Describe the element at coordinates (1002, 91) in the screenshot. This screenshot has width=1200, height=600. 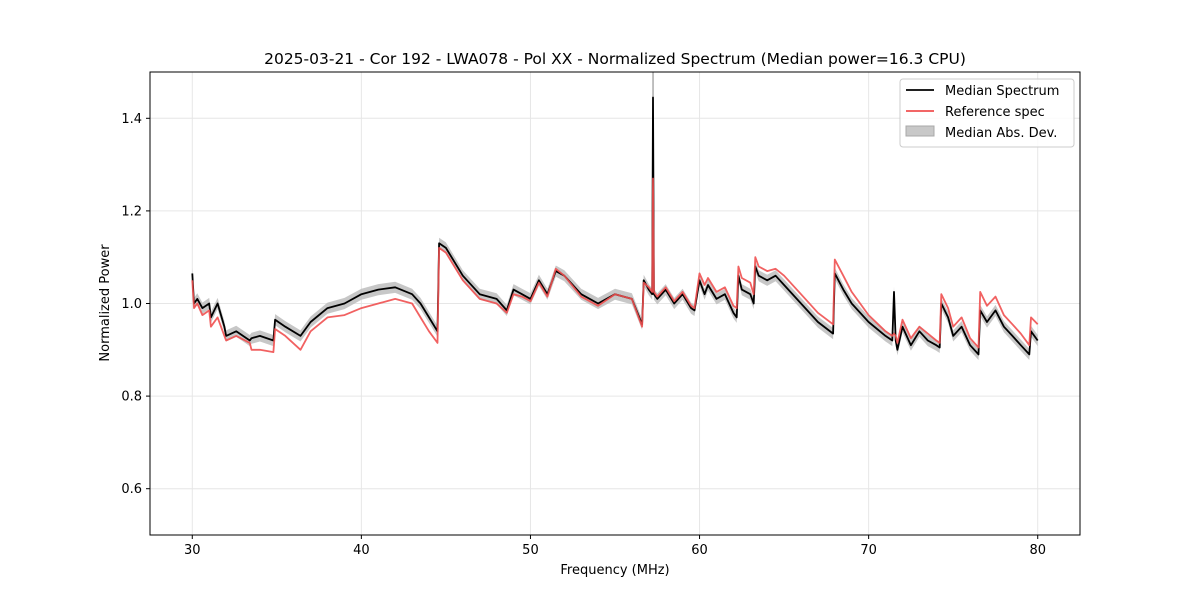
I see `legend-median-label: Median Spectrum` at that location.